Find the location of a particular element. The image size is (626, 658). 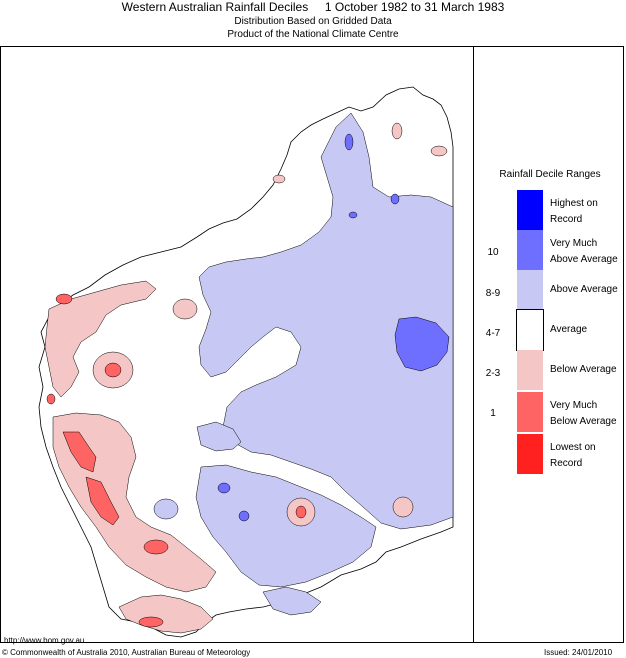

legend-swatch-below is located at coordinates (530, 370).